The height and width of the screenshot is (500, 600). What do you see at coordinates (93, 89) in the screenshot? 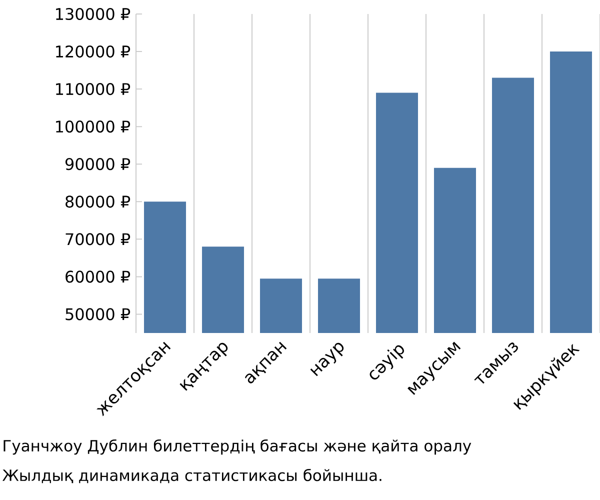
I see `y-tick-label: 110000 ₽` at bounding box center [93, 89].